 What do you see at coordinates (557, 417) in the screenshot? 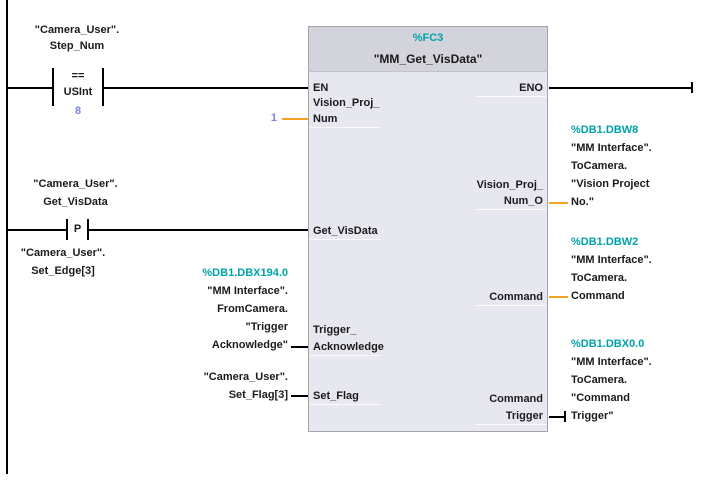
I see `wire-command-trigger-output` at bounding box center [557, 417].